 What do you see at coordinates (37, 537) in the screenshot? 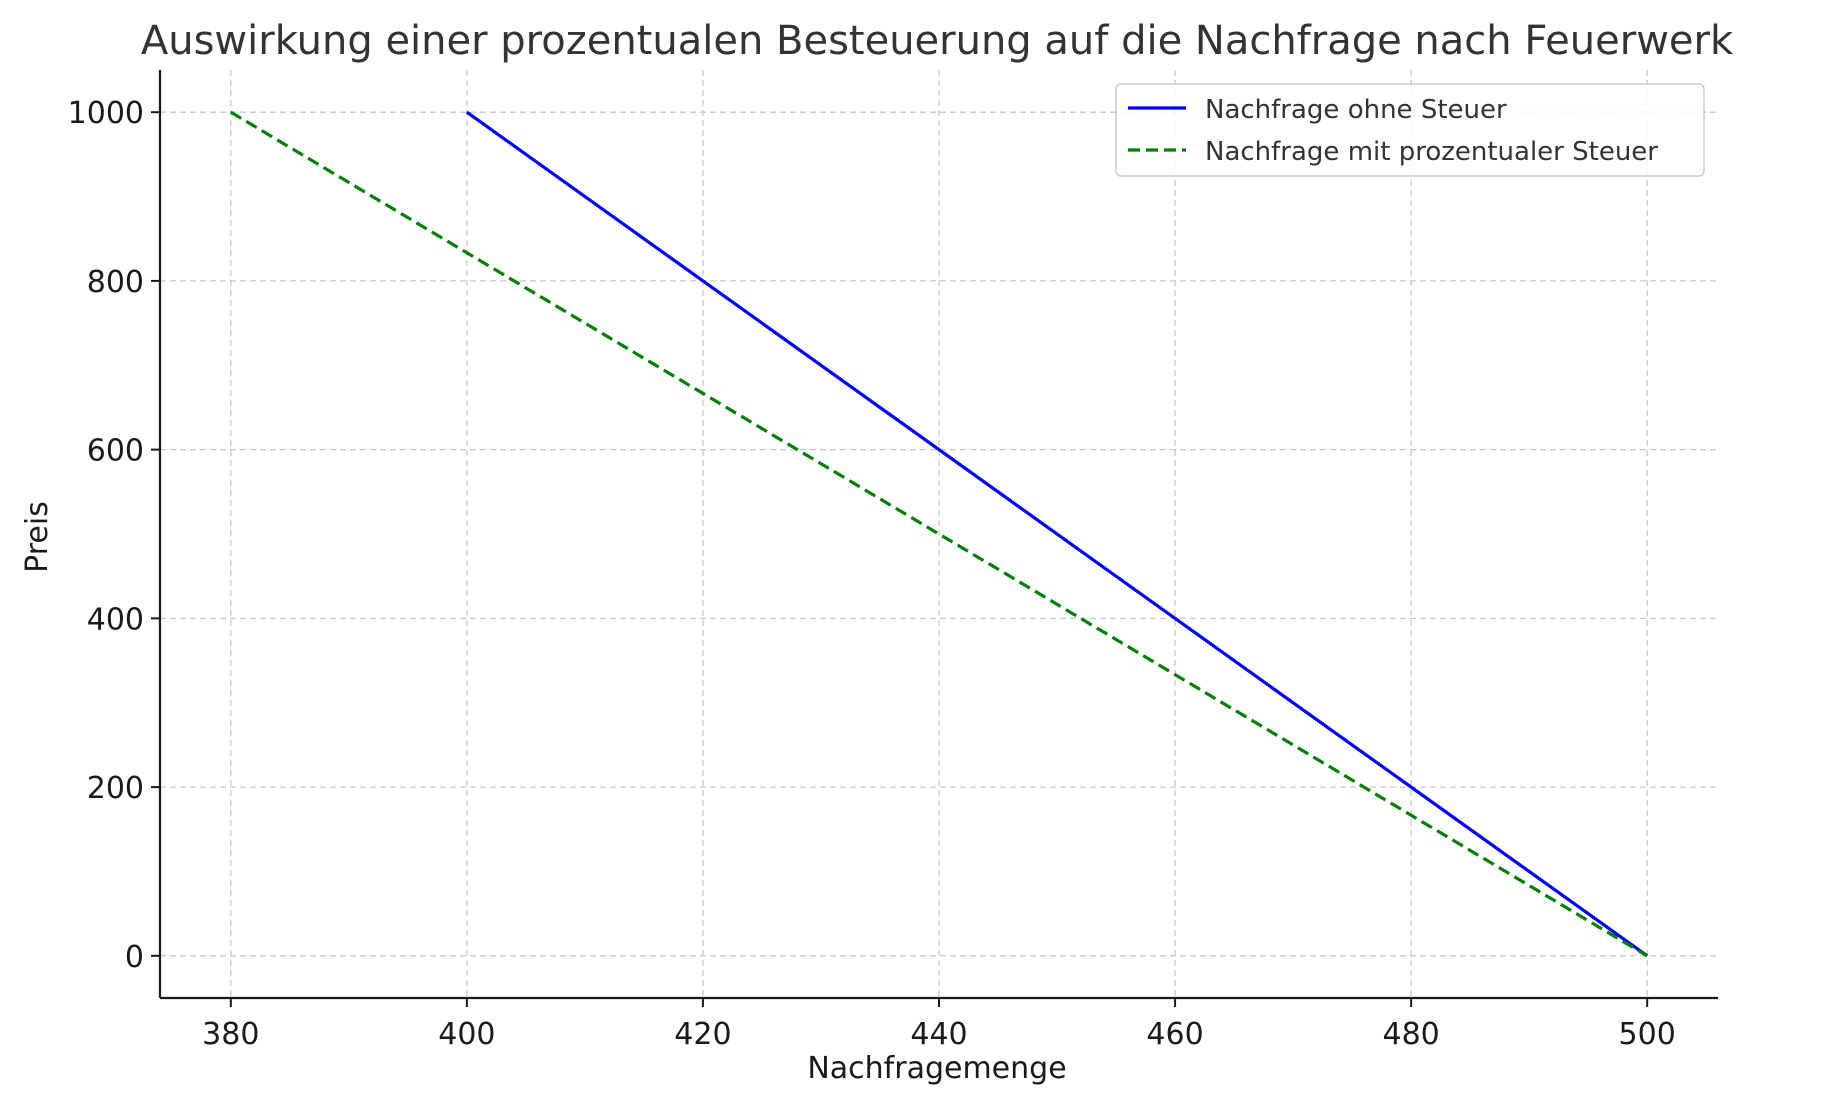
I see `y-axis-label: Preis` at bounding box center [37, 537].